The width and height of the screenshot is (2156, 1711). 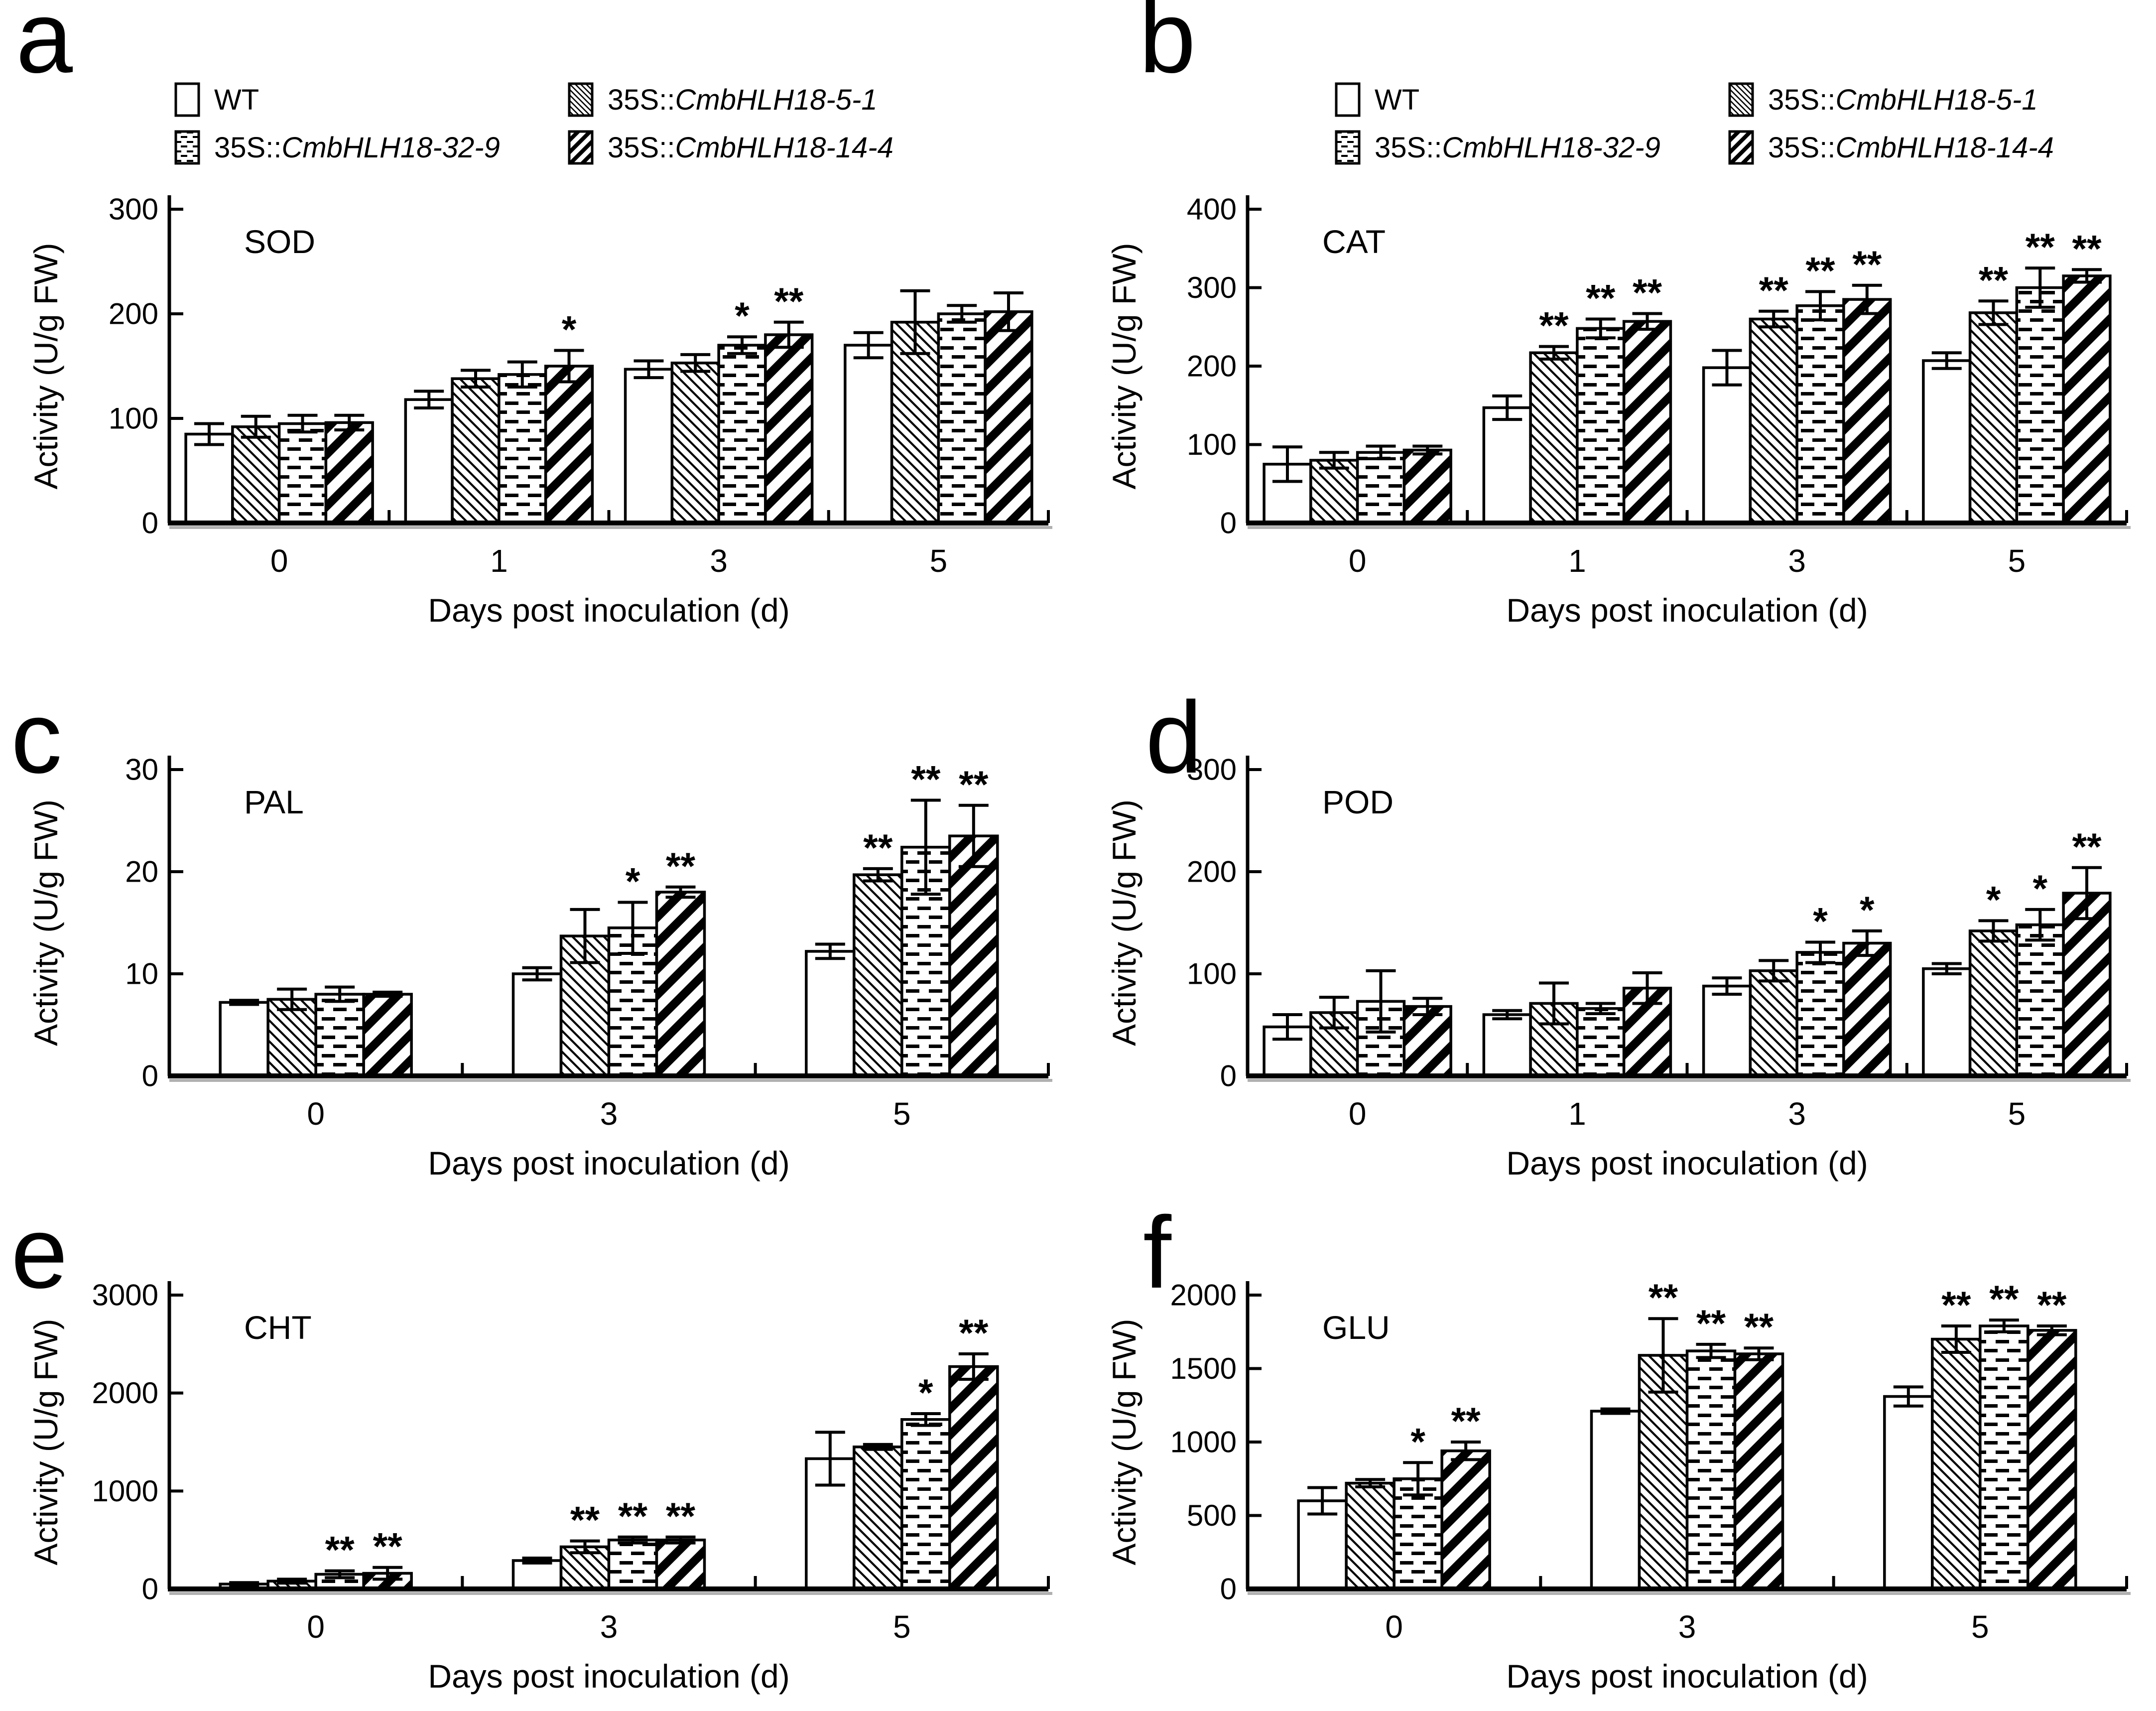 I want to click on legend-label-5-1: 35S::CmbHLH18-5-1, so click(x=1903, y=99).